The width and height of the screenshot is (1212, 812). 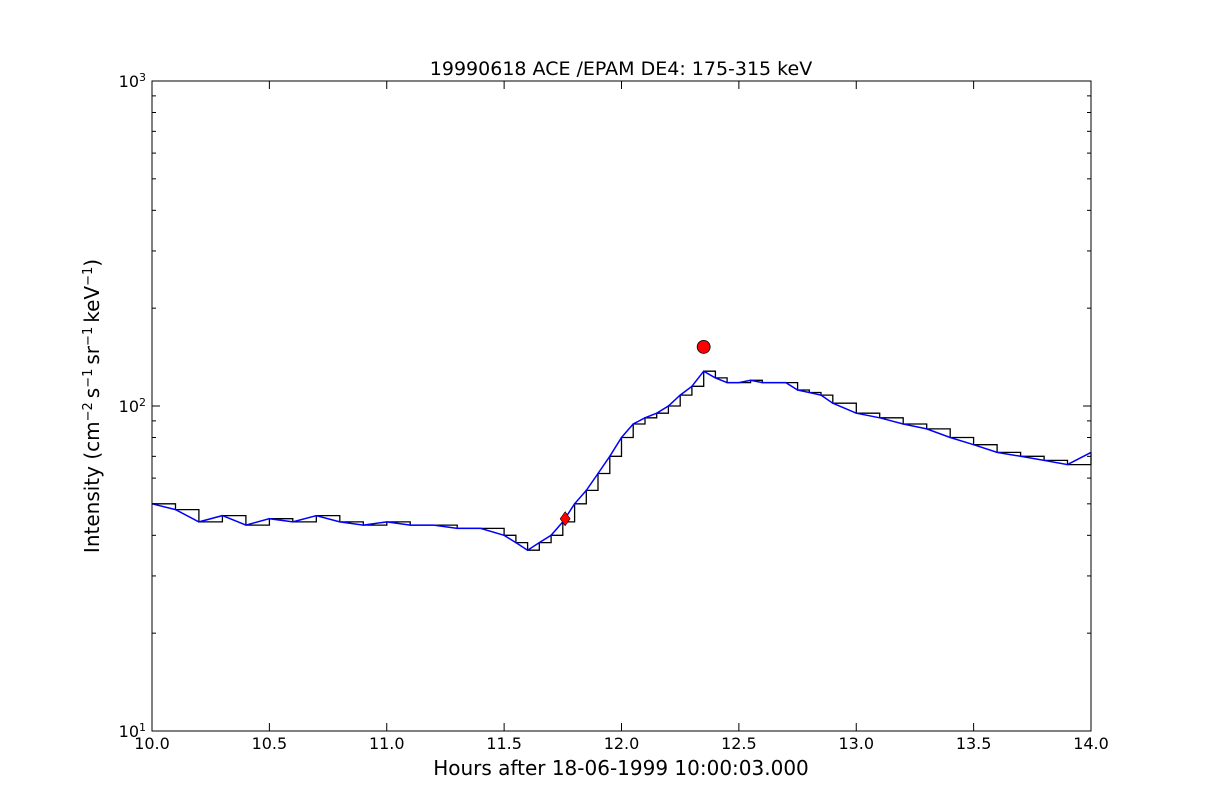 What do you see at coordinates (132, 81) in the screenshot?
I see `y-tick-label: 10³` at bounding box center [132, 81].